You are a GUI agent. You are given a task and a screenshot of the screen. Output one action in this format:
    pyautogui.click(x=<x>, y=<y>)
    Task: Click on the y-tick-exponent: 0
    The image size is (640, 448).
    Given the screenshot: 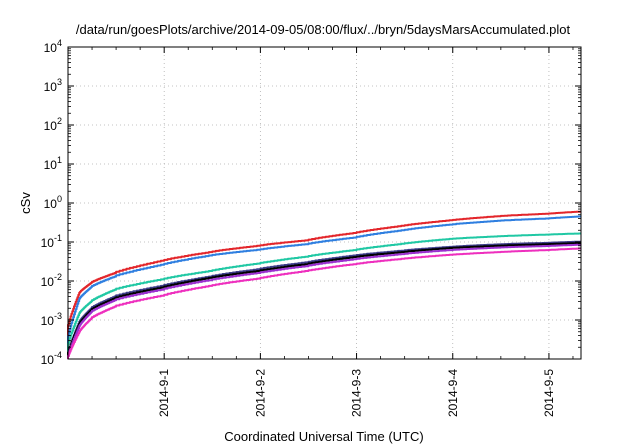 What is the action you would take?
    pyautogui.click(x=59, y=199)
    